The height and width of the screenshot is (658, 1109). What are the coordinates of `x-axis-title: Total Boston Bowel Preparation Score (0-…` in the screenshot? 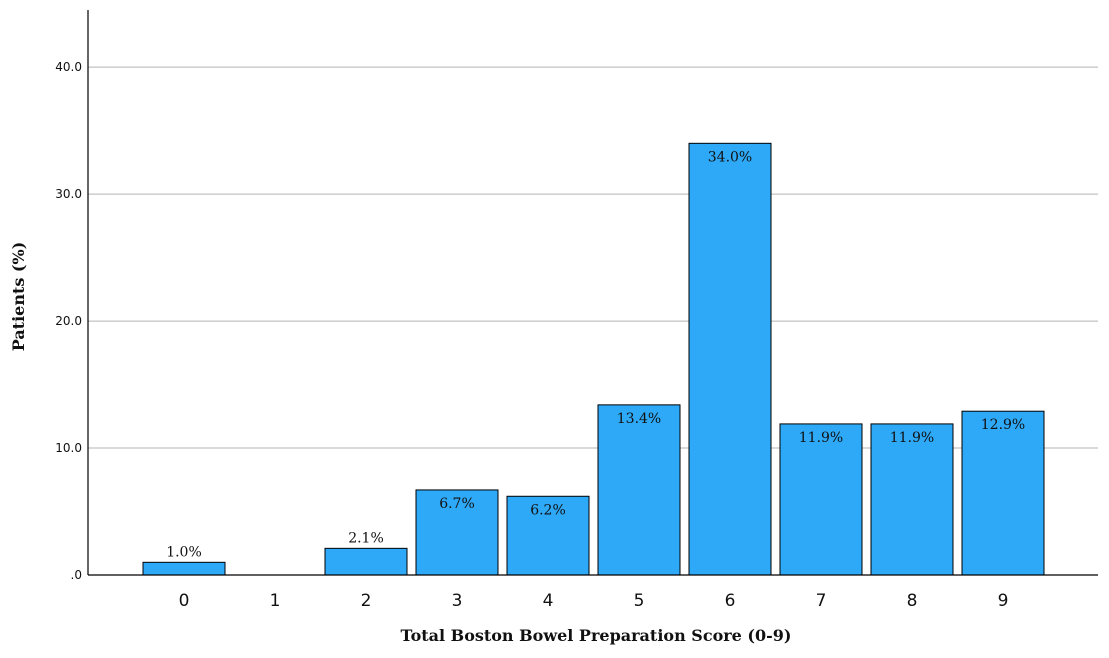 It's located at (596, 635).